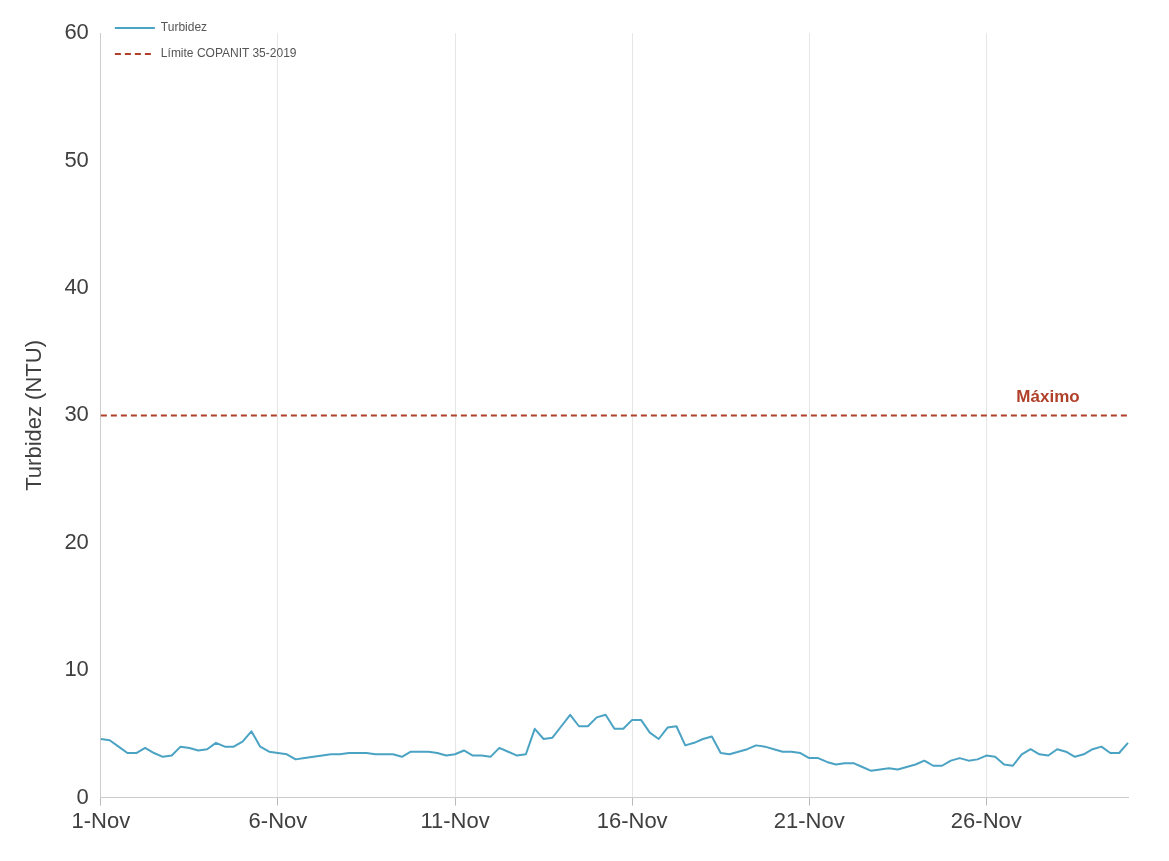  What do you see at coordinates (632, 820) in the screenshot?
I see `x-tick-label: 16-Nov` at bounding box center [632, 820].